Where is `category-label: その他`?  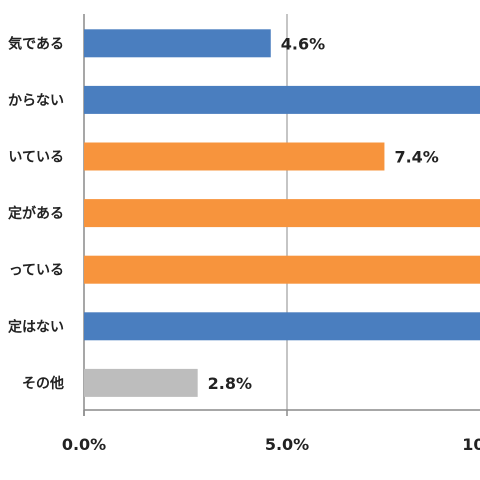
category-label: その他 is located at coordinates (43, 383).